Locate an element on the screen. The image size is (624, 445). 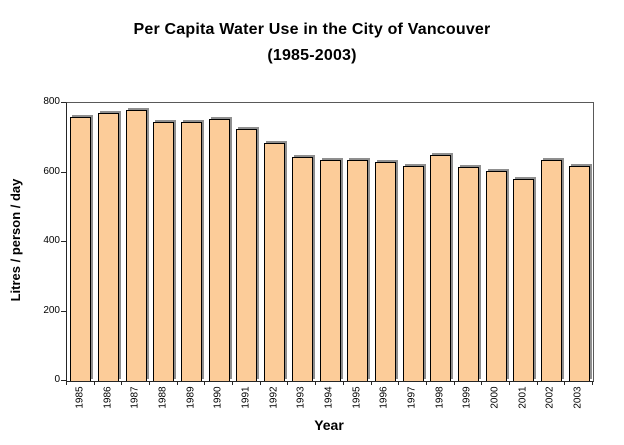
y-tick-label-200: 200 is located at coordinates (51, 310).